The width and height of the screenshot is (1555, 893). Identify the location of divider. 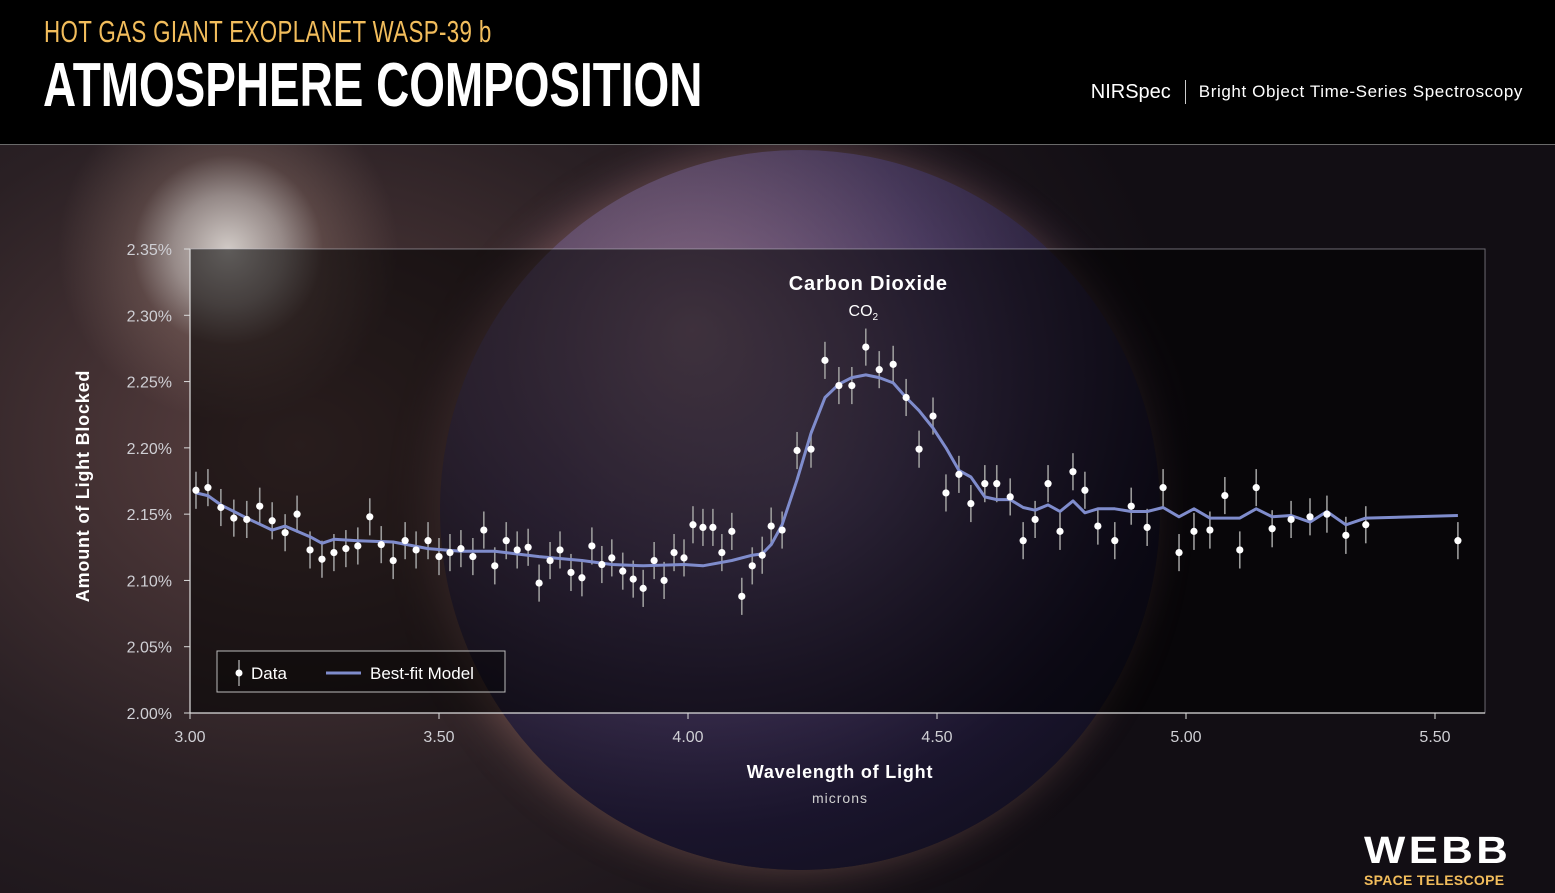
(1185, 92).